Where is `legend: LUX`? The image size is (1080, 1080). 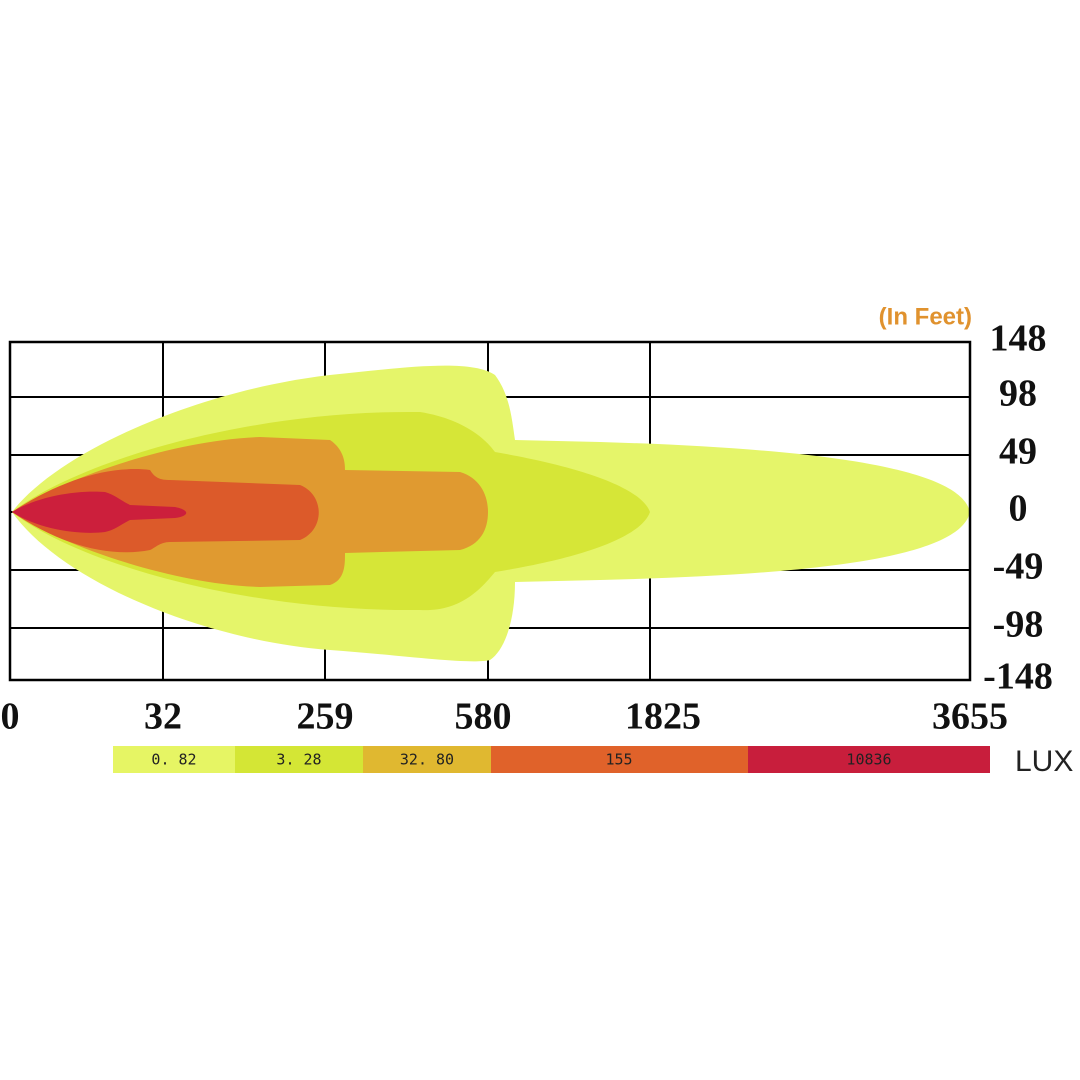 legend: LUX is located at coordinates (593, 761).